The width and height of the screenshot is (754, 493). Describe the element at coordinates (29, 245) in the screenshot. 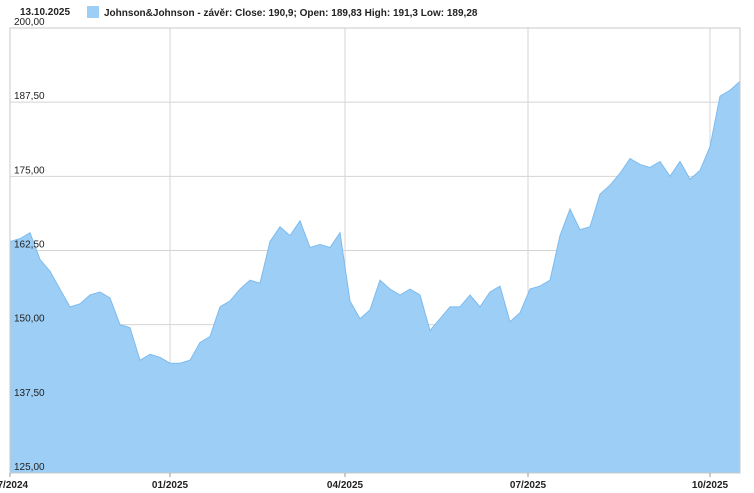

I see `y-tick-label: 162,50` at that location.